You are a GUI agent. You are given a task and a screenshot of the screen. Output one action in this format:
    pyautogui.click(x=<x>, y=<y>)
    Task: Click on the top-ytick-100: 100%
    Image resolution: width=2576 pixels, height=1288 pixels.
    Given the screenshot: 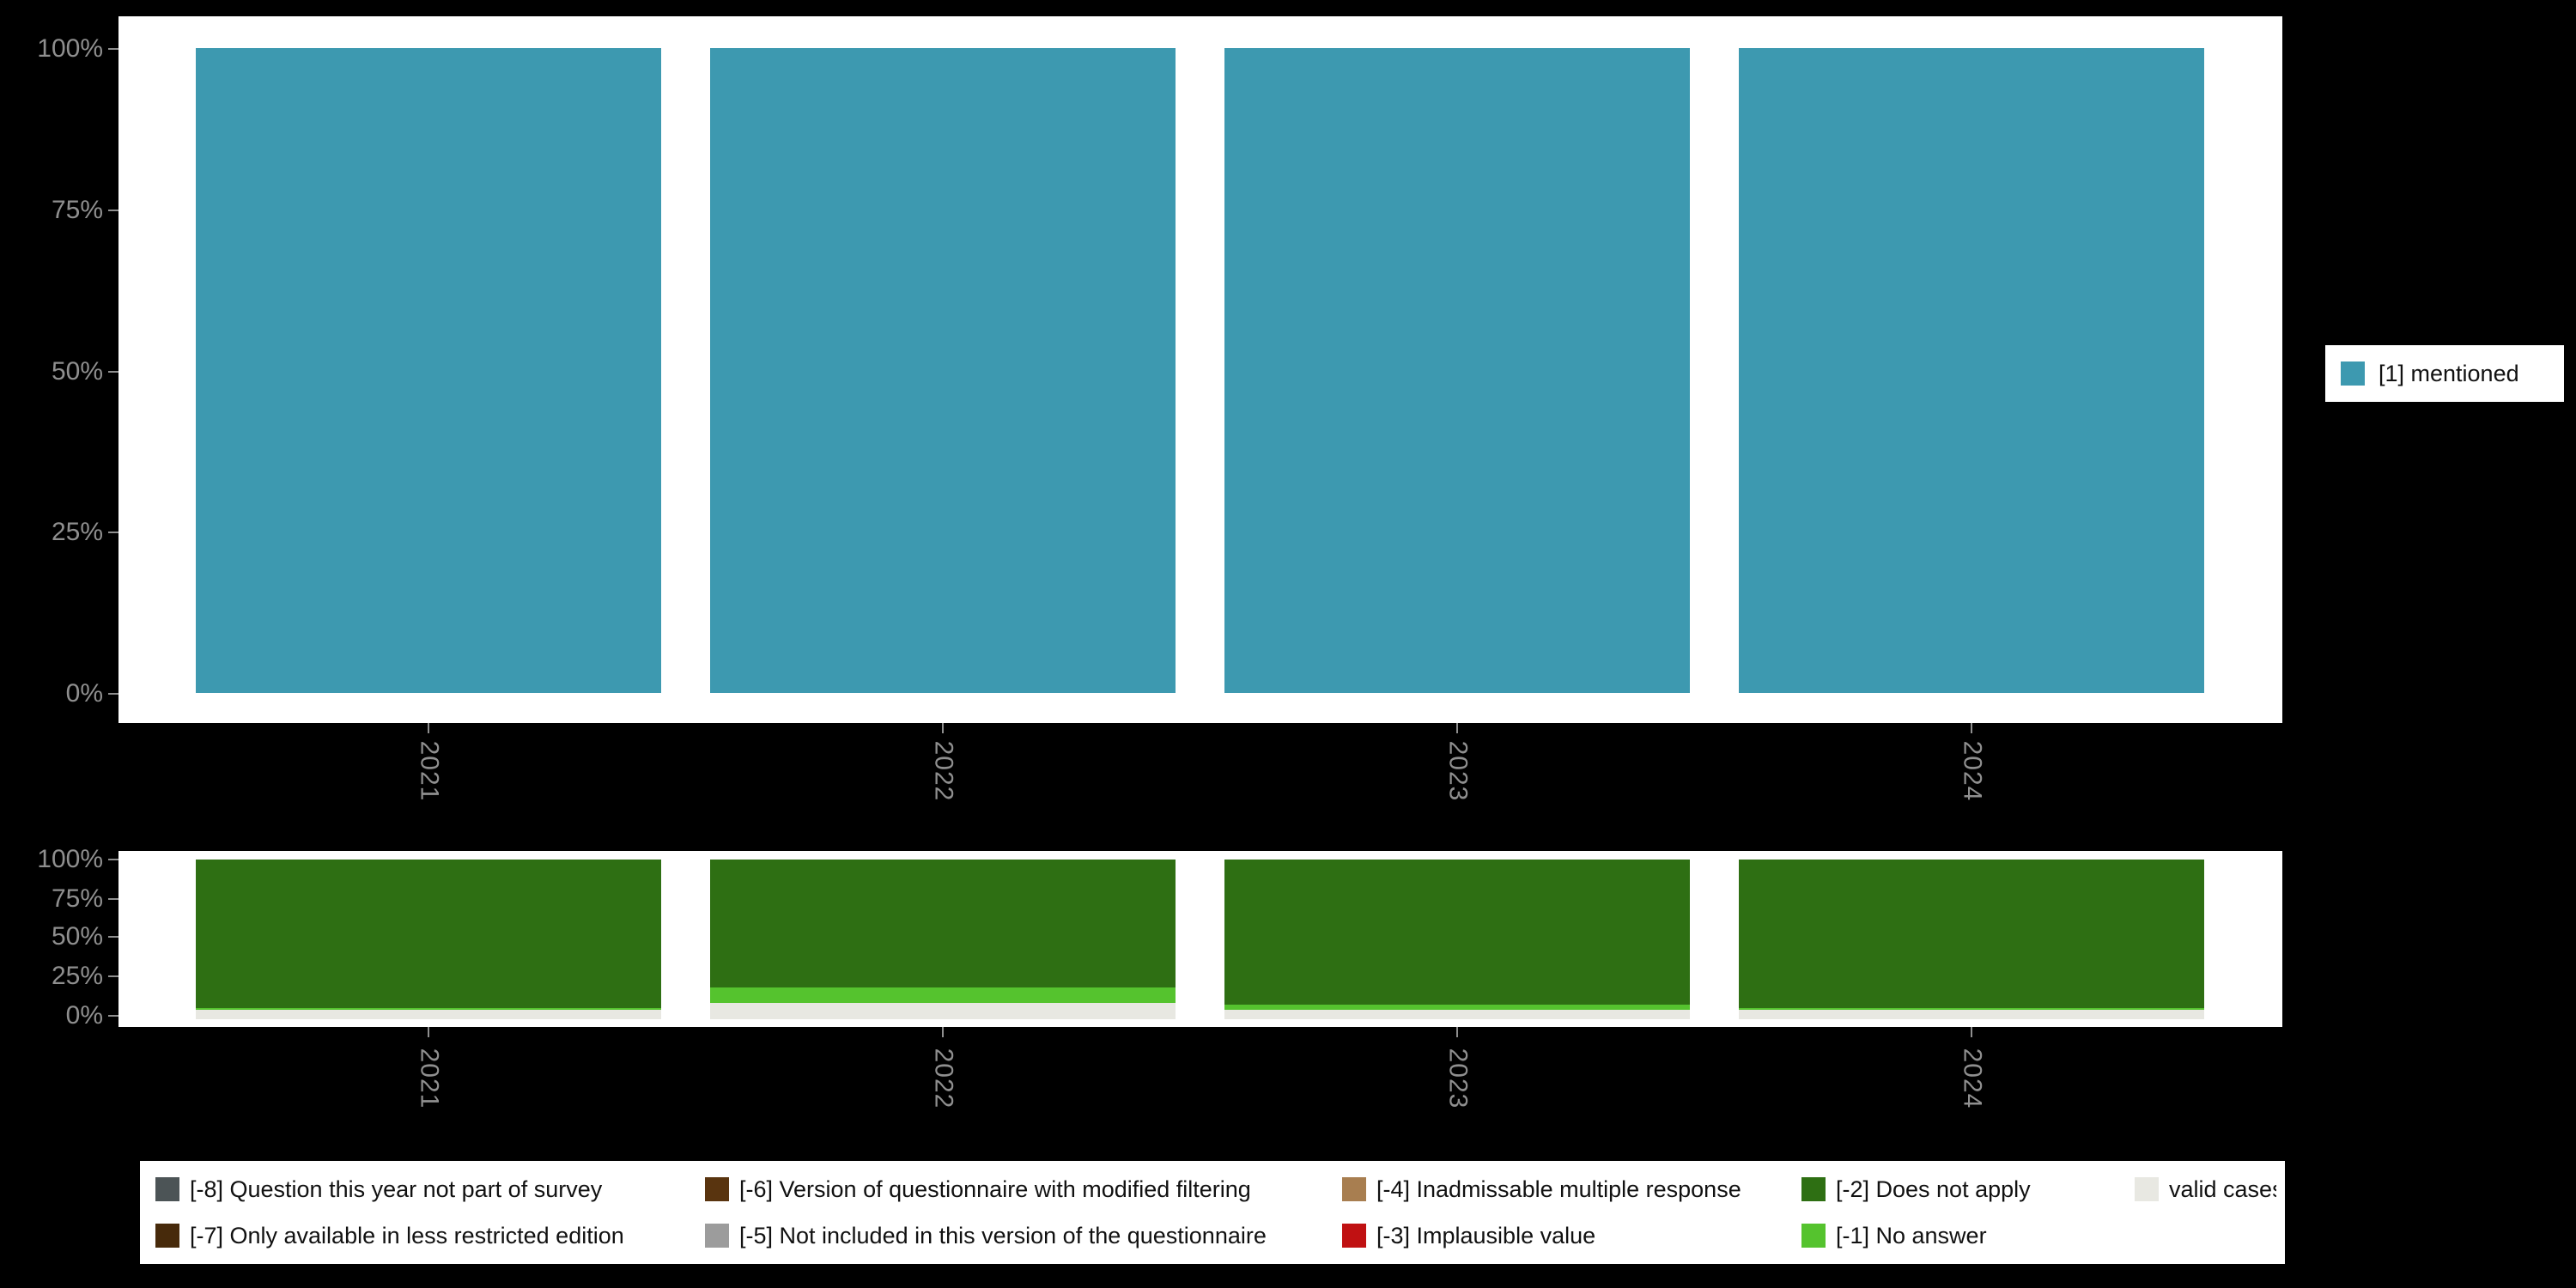 What is the action you would take?
    pyautogui.click(x=70, y=48)
    